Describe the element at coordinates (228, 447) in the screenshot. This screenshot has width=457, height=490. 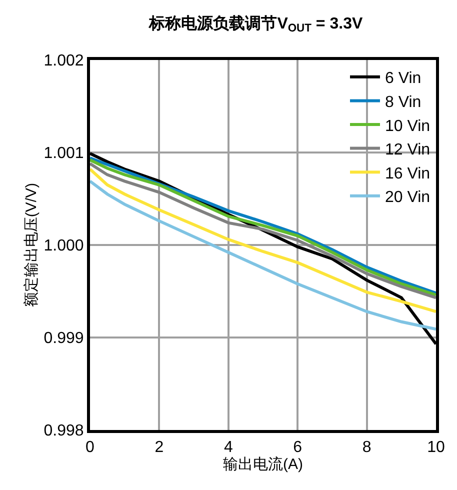
I see `x-tick-label: 4` at that location.